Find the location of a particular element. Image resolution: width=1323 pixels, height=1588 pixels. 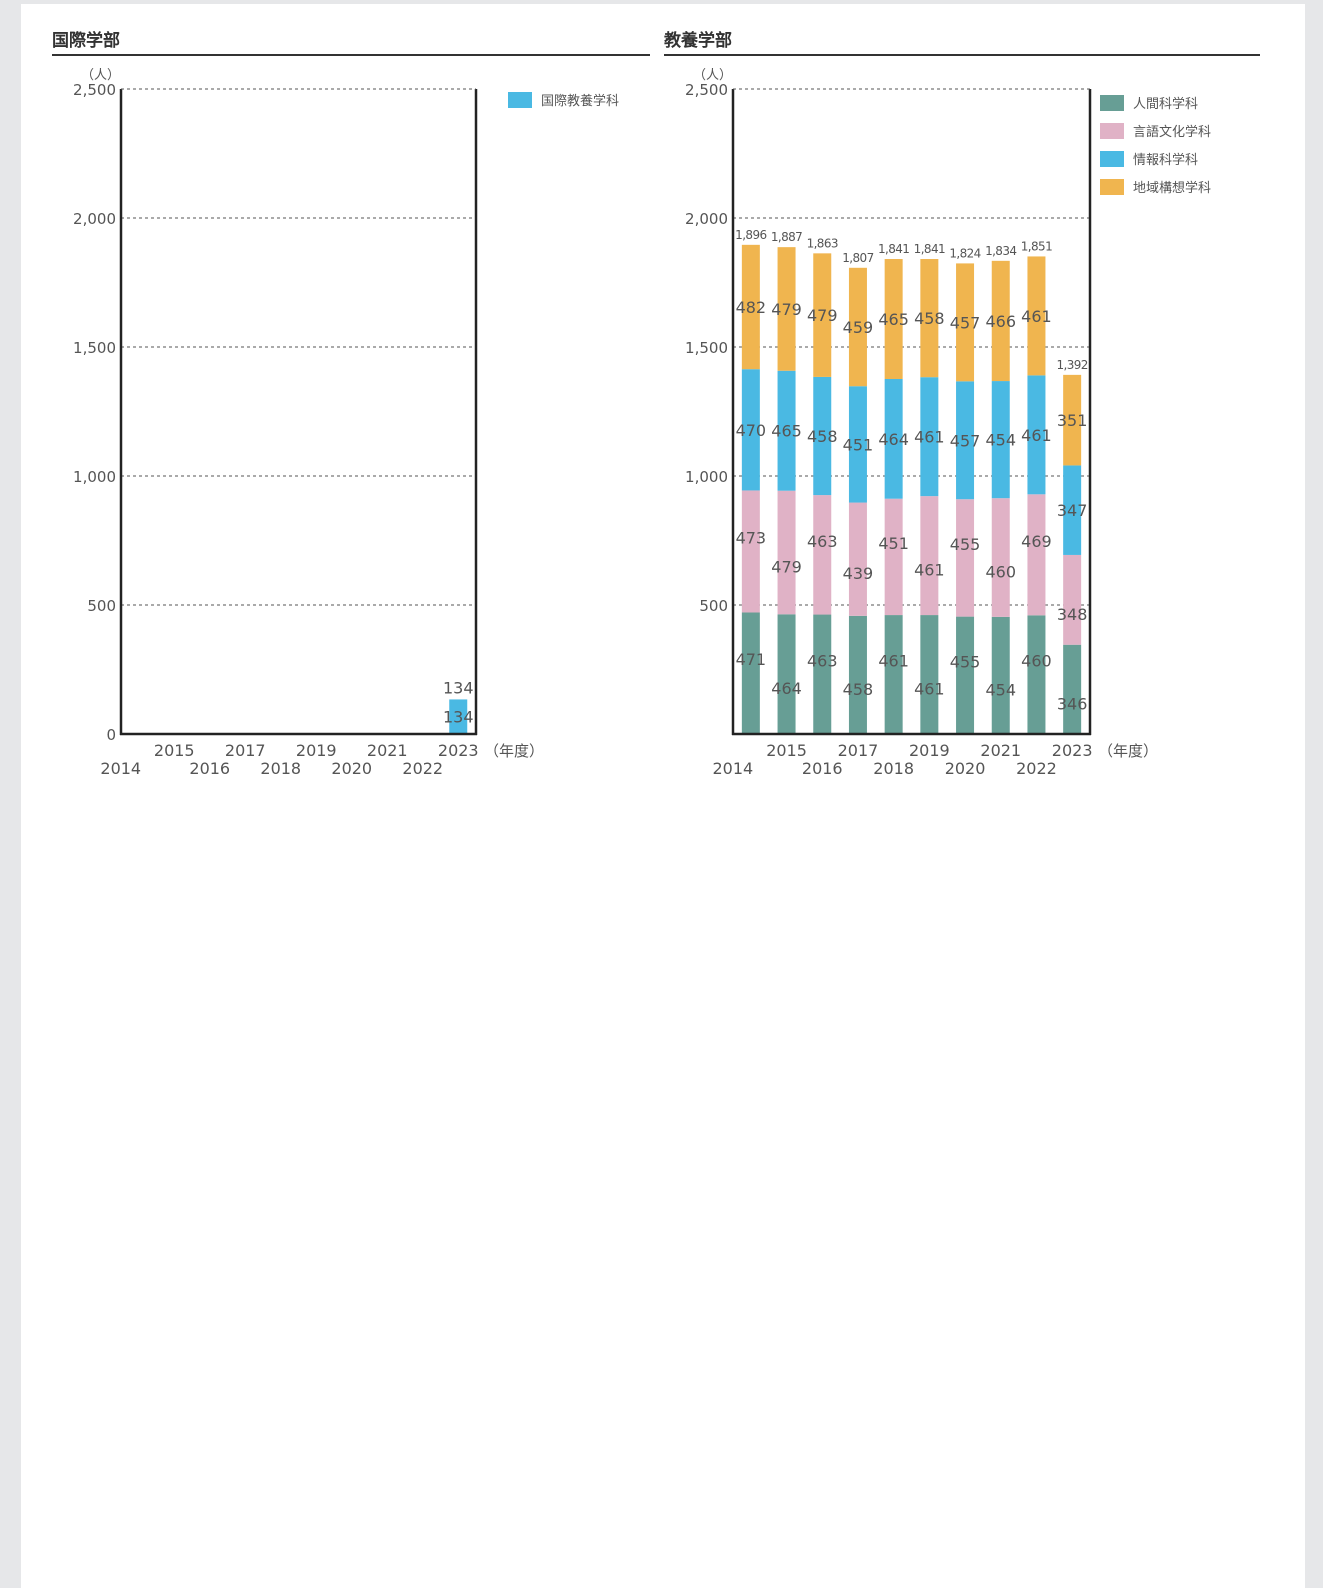

data-label: 134 is located at coordinates (458, 717).